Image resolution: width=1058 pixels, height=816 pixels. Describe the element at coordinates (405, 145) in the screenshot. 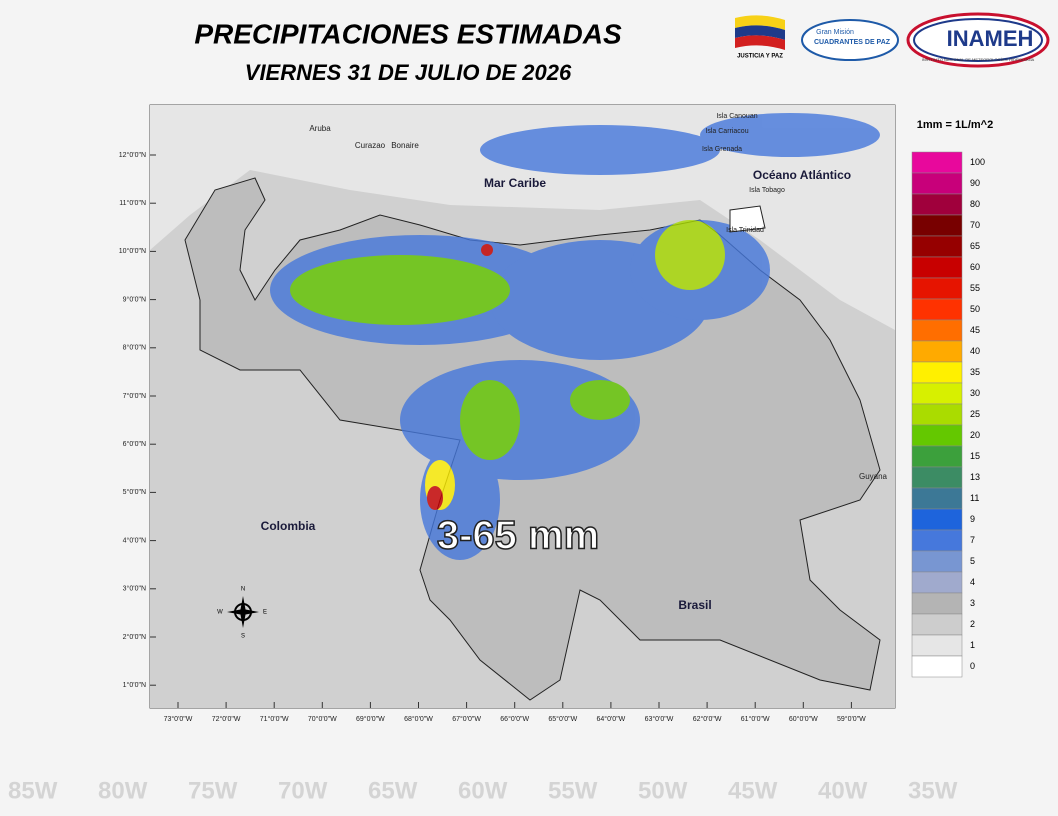

I see `place-label: Bonaire` at that location.